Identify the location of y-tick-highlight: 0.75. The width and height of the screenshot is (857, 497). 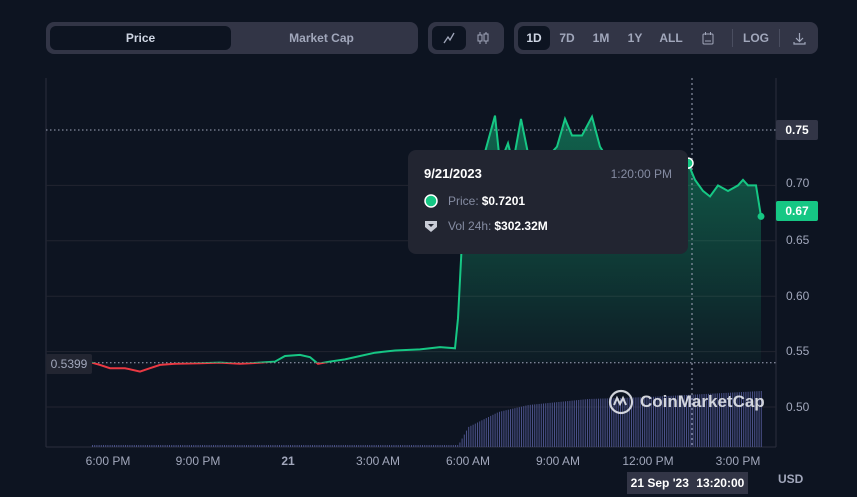
(797, 130).